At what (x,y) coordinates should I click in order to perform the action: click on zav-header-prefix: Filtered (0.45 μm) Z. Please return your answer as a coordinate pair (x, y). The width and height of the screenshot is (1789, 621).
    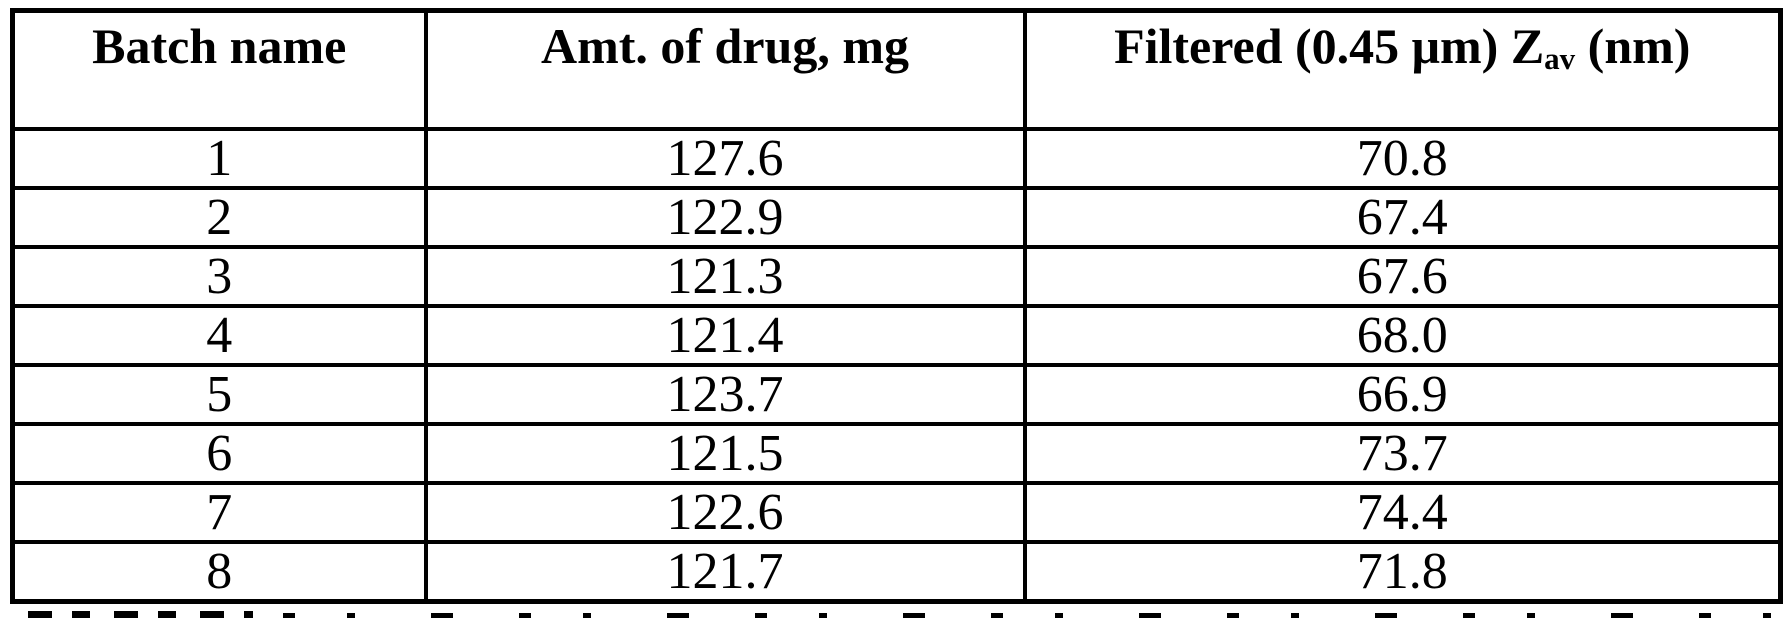
    Looking at the image, I should click on (1329, 46).